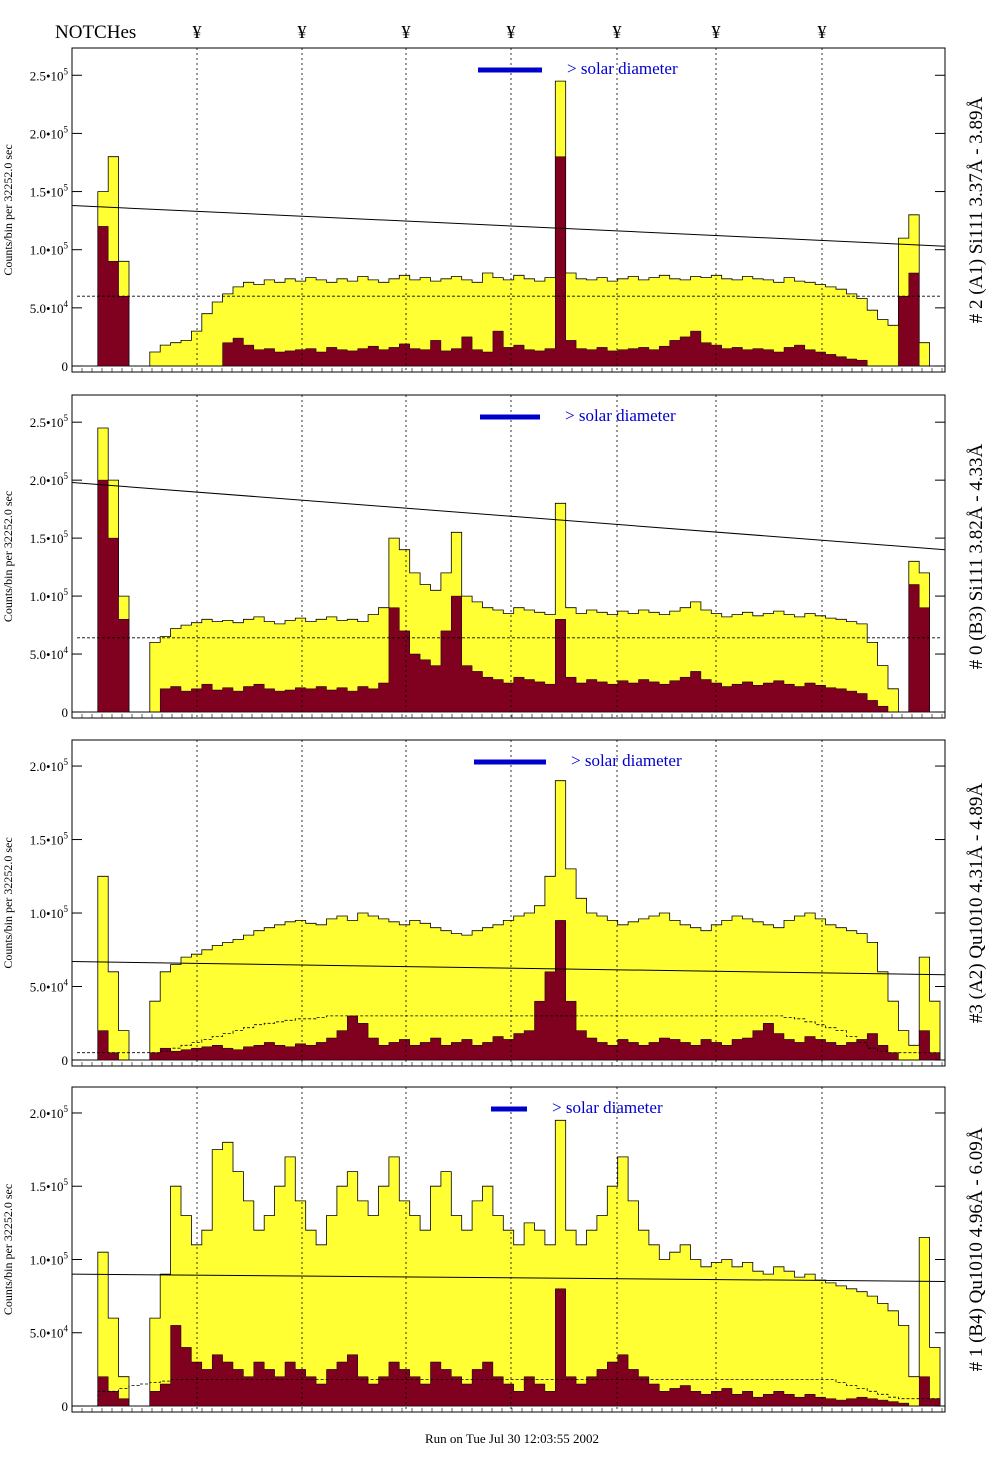  Describe the element at coordinates (95, 32) in the screenshot. I see `notch-title: NOTCHes` at that location.